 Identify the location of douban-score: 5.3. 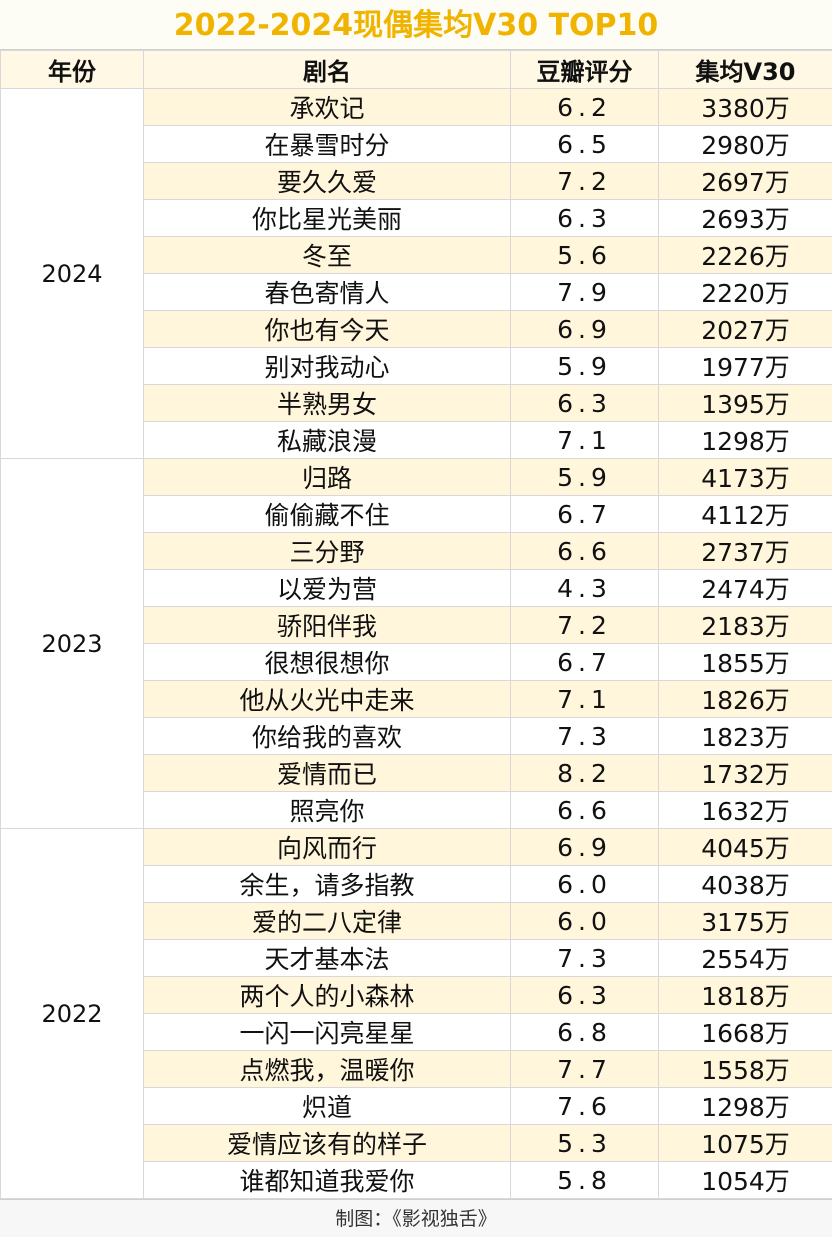
(585, 1143).